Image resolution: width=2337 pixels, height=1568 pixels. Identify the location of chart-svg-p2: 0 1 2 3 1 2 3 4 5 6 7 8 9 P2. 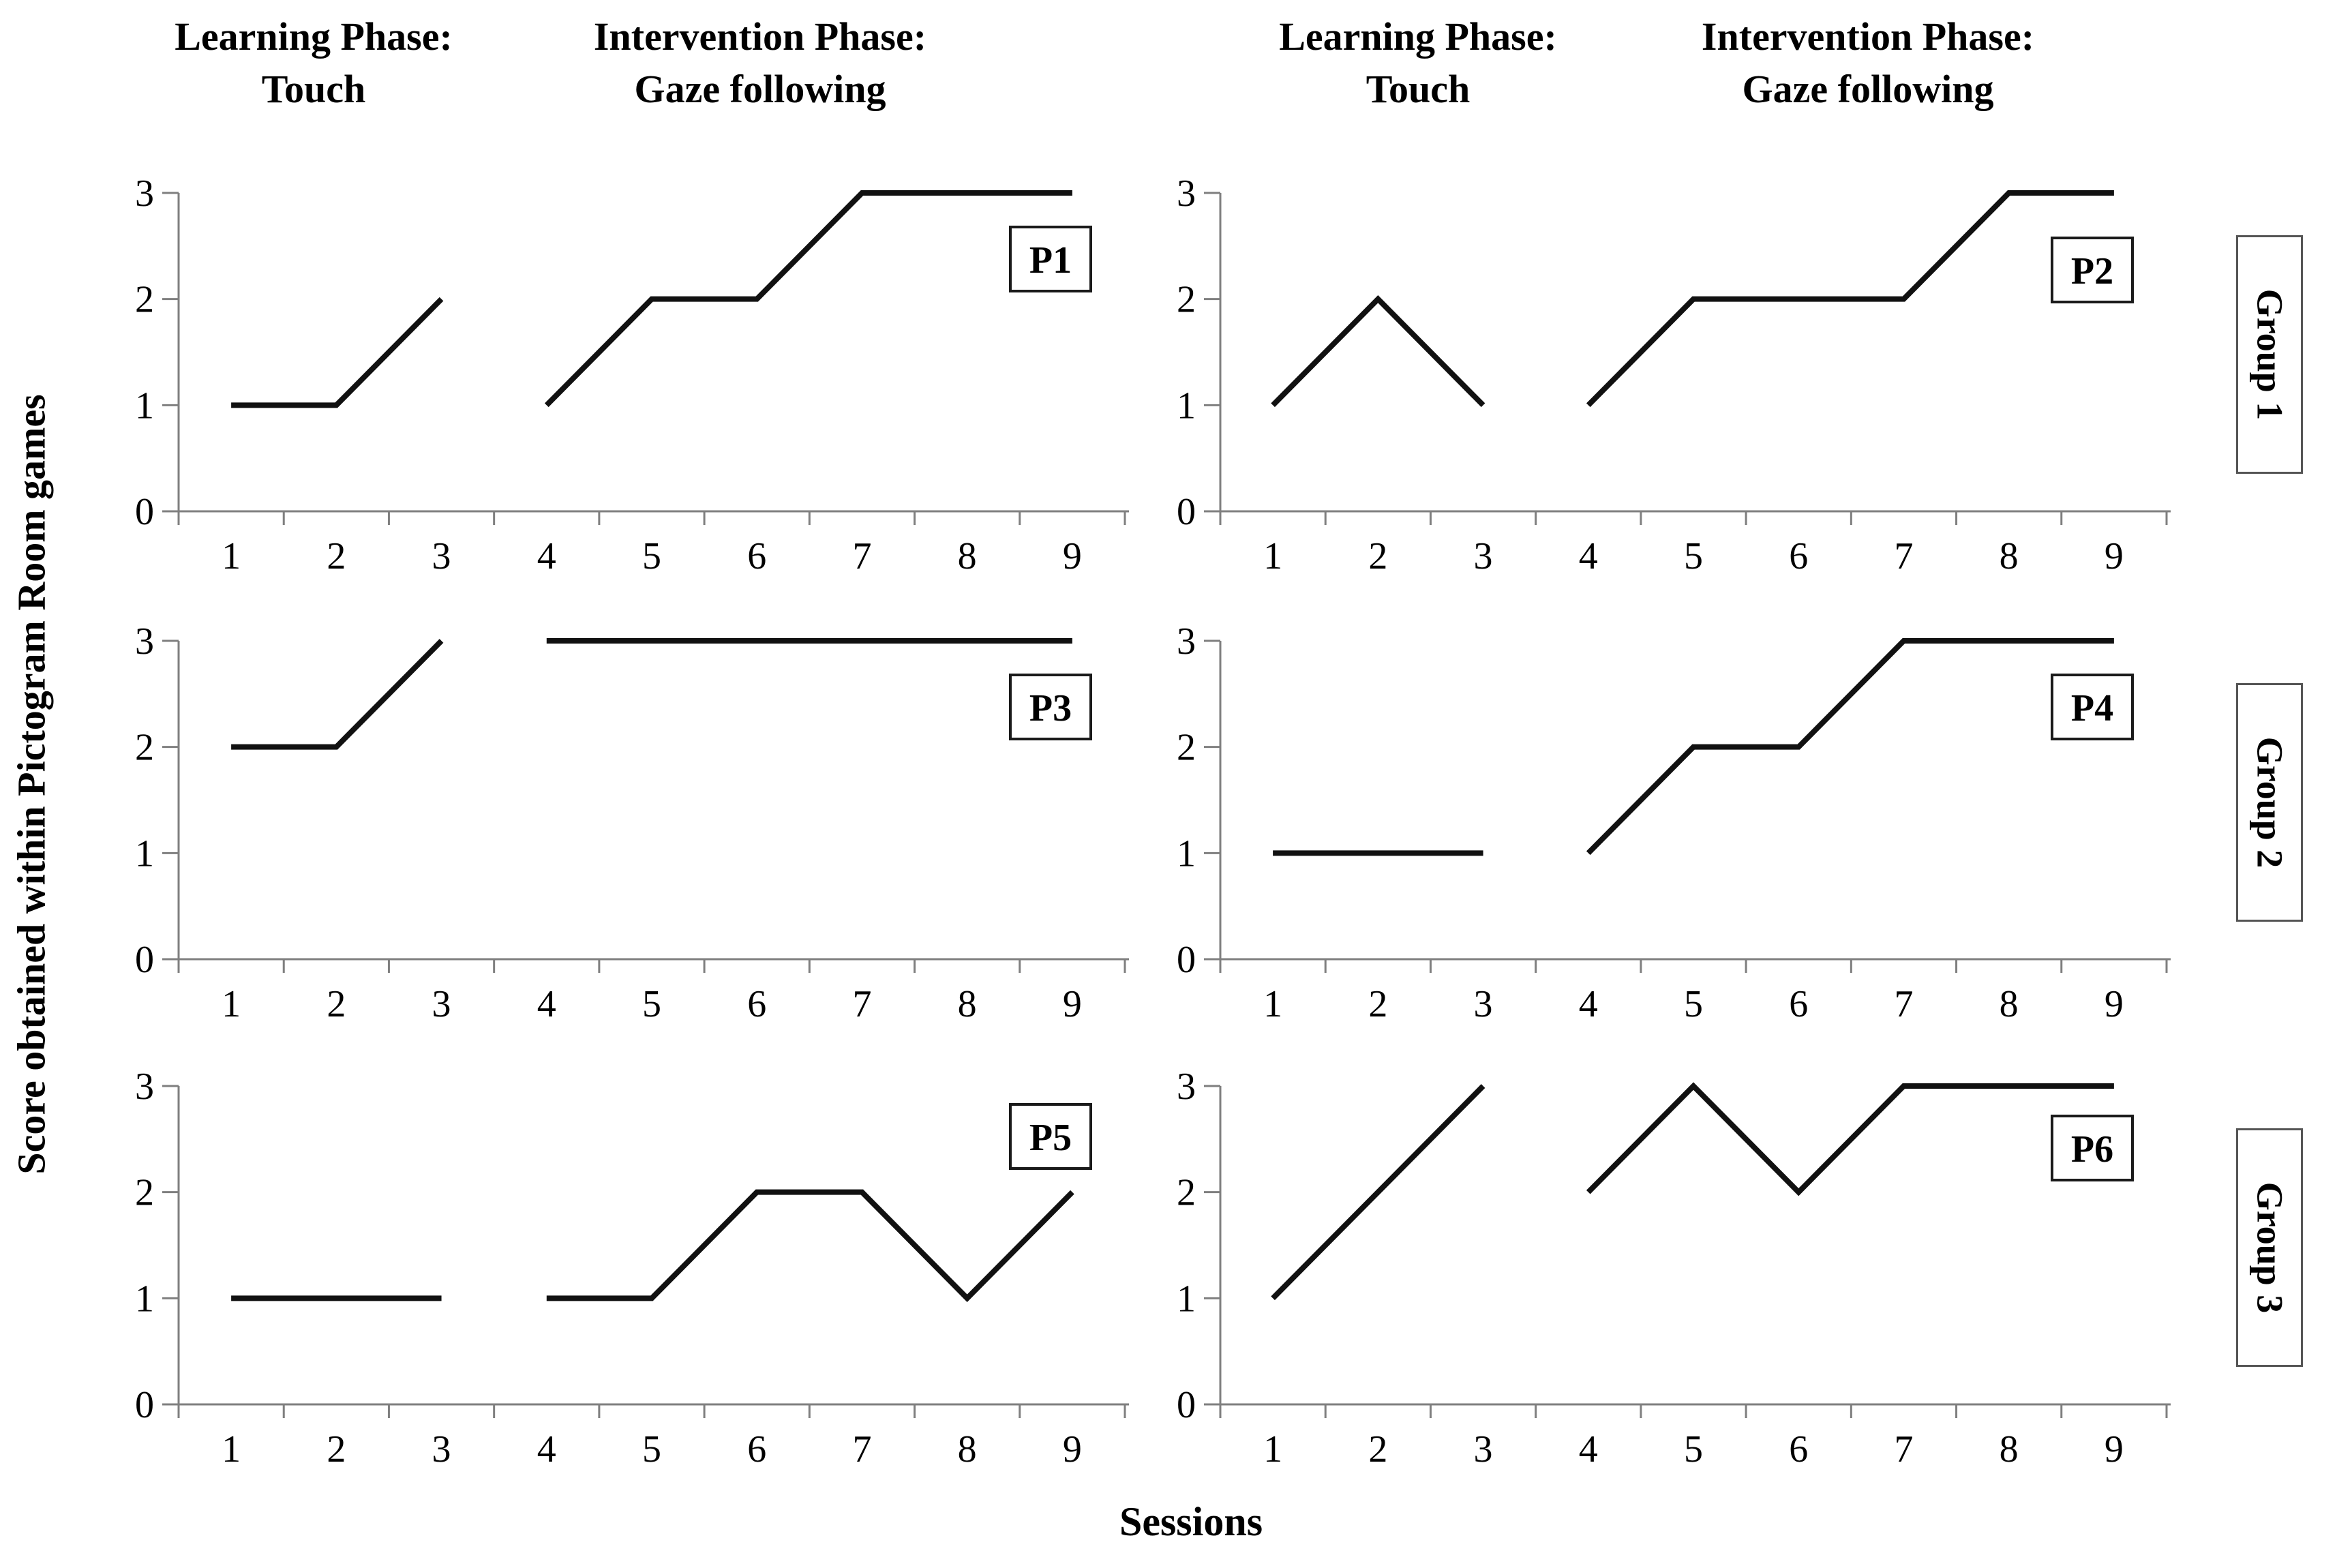
(1674, 374).